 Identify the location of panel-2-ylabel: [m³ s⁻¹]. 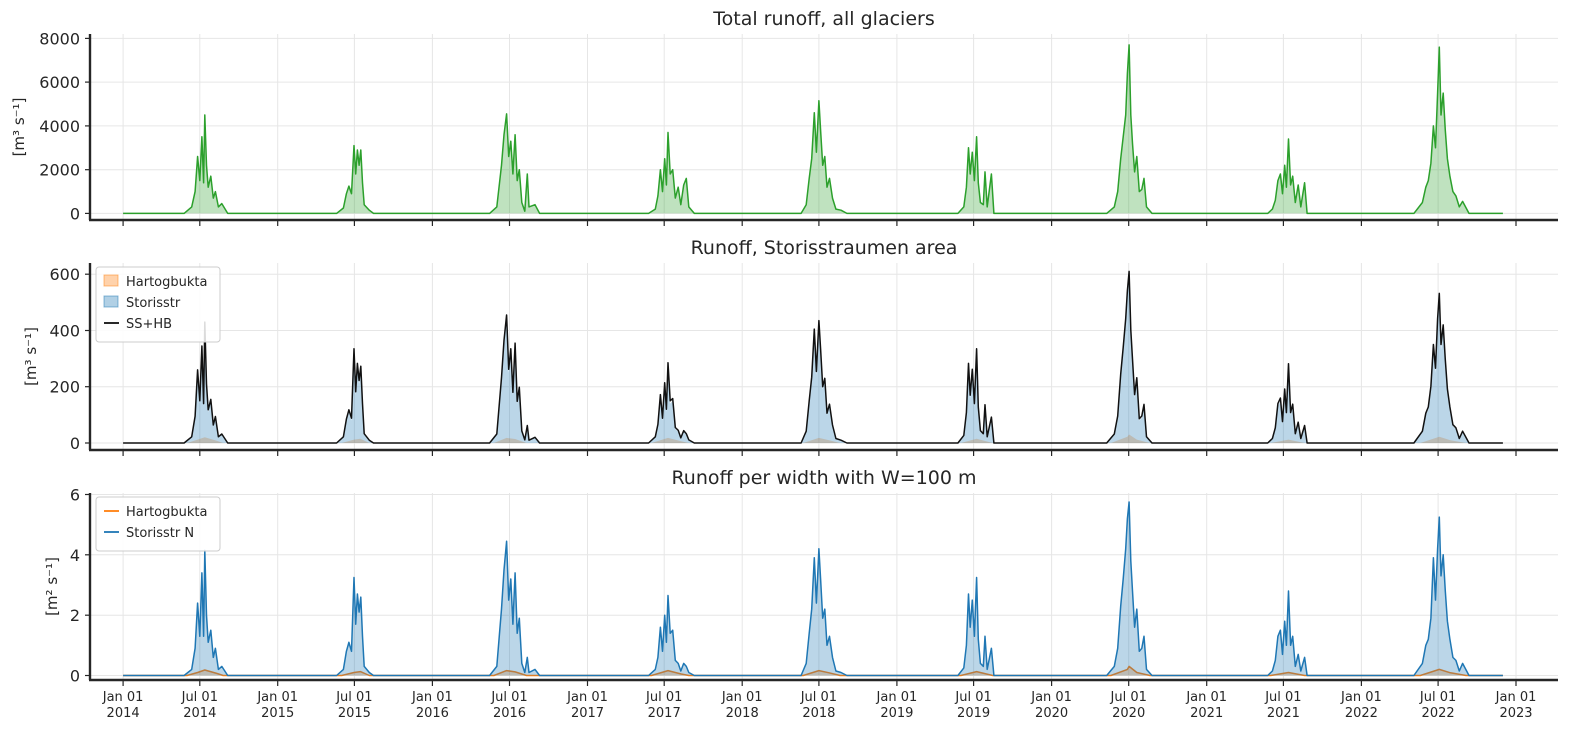
(31, 356).